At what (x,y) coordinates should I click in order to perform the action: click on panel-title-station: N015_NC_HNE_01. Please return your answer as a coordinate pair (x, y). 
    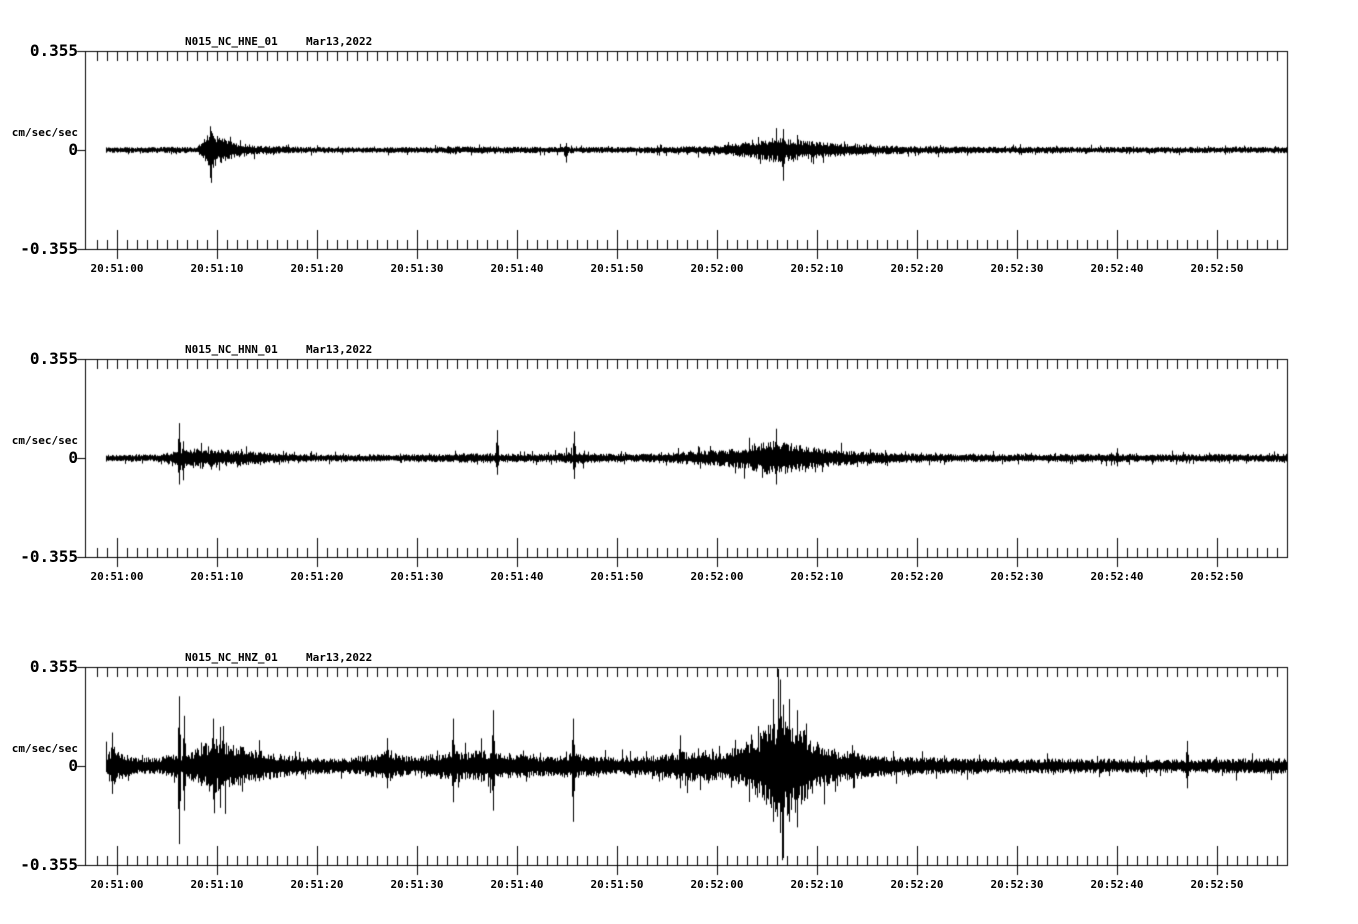
    Looking at the image, I should click on (231, 41).